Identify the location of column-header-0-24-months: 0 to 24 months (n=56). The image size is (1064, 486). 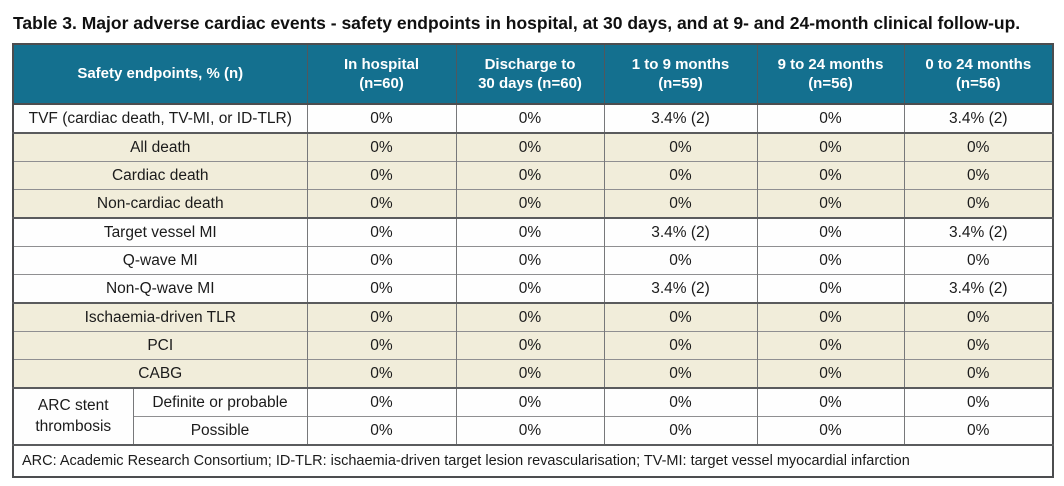
(978, 74).